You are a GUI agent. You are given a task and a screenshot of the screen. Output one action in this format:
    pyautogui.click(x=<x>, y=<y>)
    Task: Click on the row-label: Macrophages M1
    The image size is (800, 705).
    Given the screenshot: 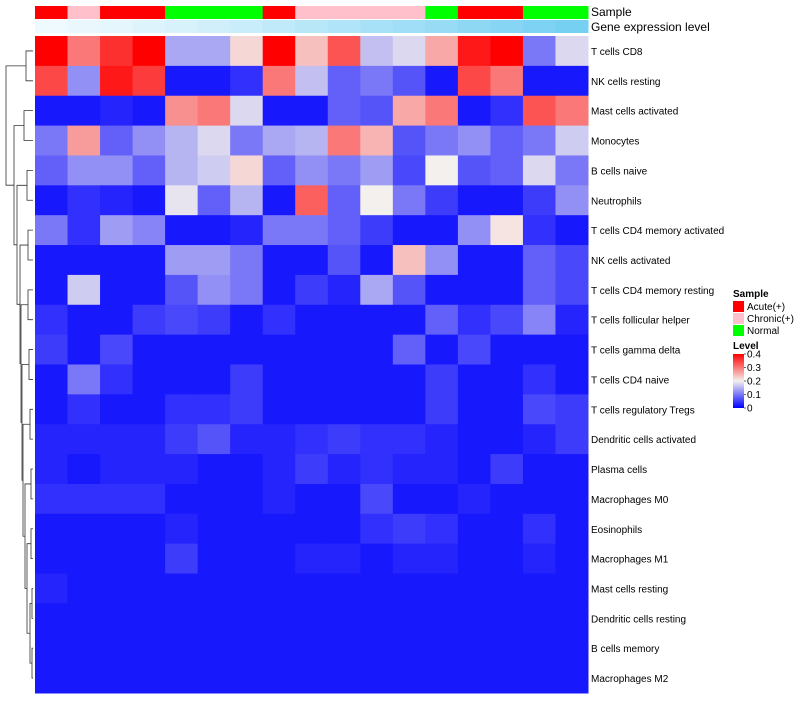 What is the action you would take?
    pyautogui.click(x=630, y=560)
    